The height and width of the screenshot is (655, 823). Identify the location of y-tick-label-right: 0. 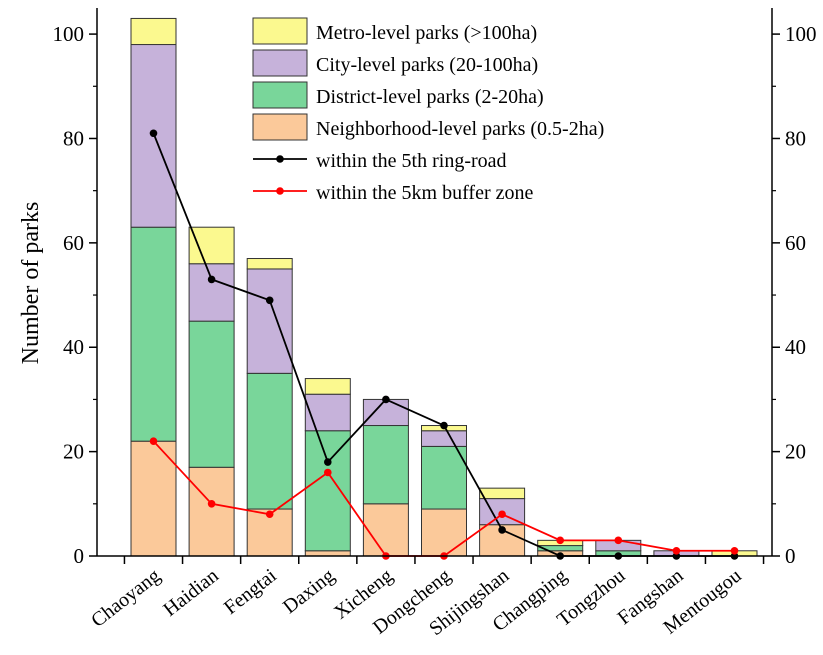
(790, 556).